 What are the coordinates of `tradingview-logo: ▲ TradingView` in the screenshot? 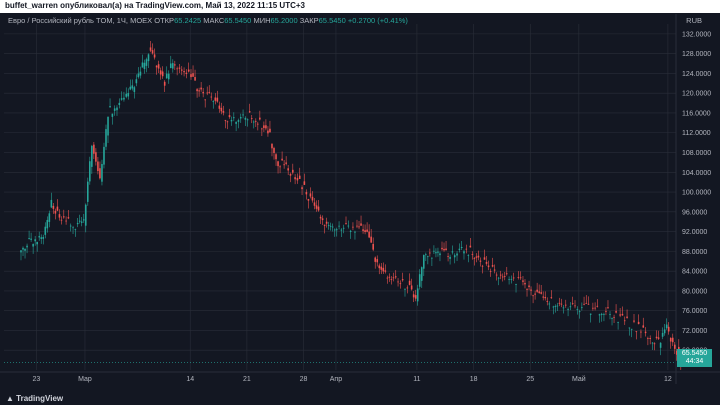 It's located at (34, 398).